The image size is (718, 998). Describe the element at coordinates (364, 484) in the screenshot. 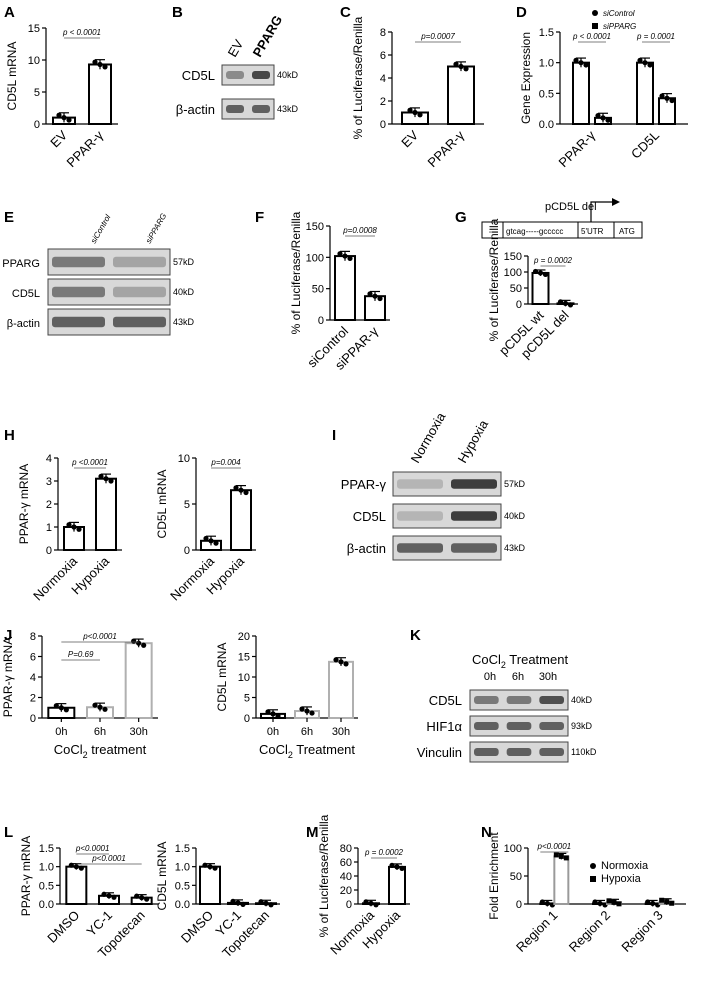

I see `blot-row-label: PPAR-γ` at that location.